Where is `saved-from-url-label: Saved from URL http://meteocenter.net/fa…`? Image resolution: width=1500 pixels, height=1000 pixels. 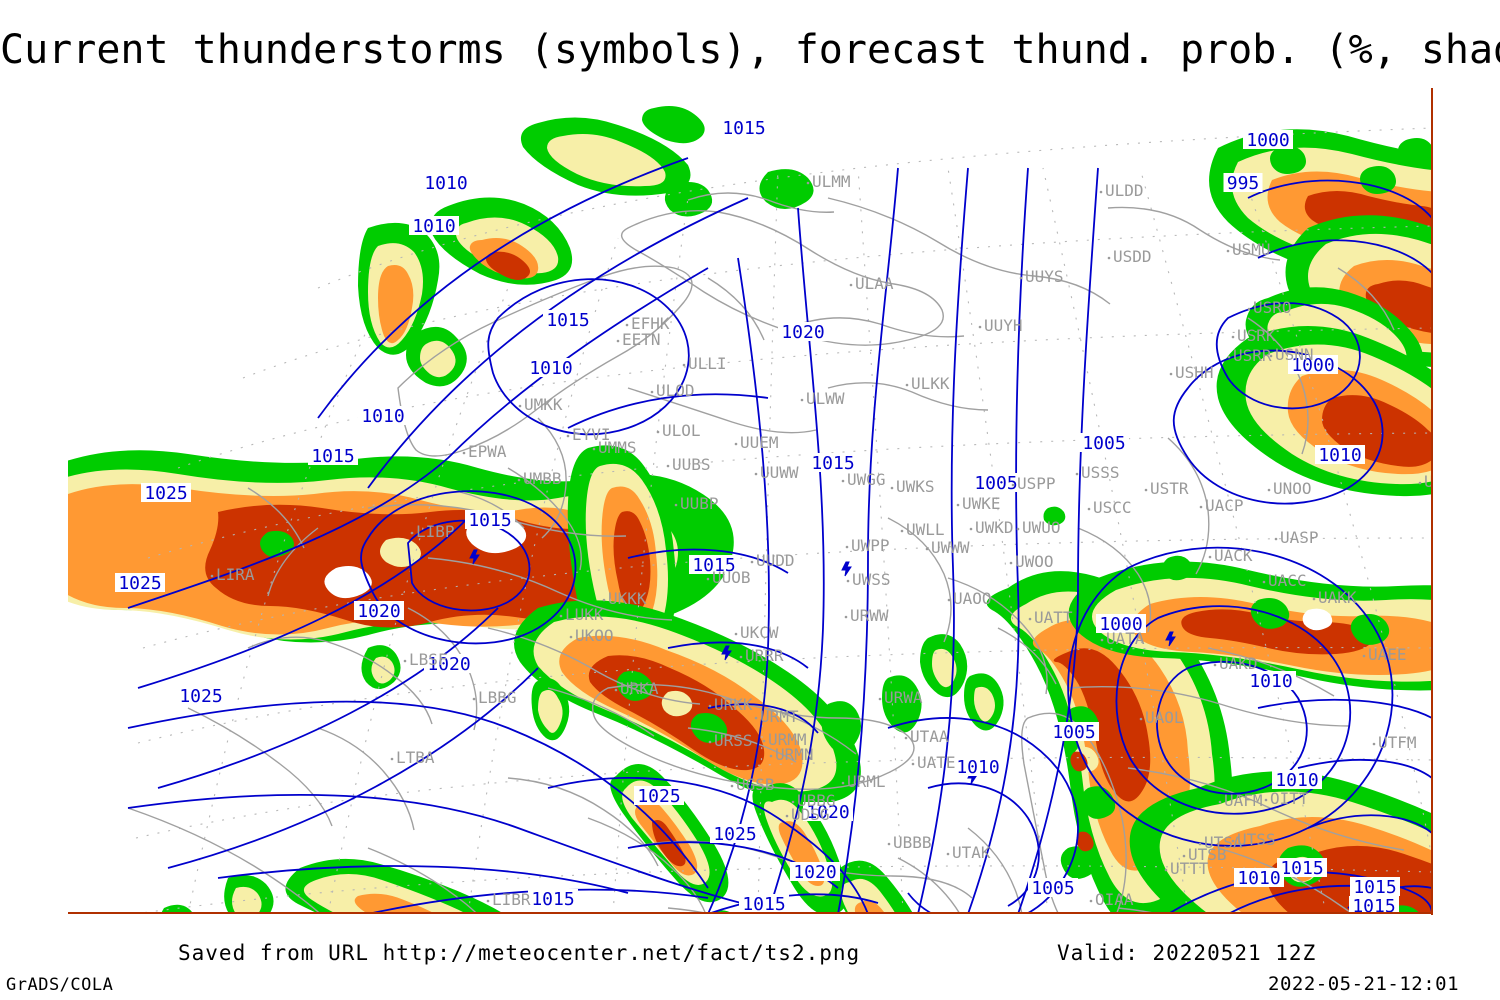 saved-from-url-label: Saved from URL http://meteocenter.net/fa… is located at coordinates (519, 953).